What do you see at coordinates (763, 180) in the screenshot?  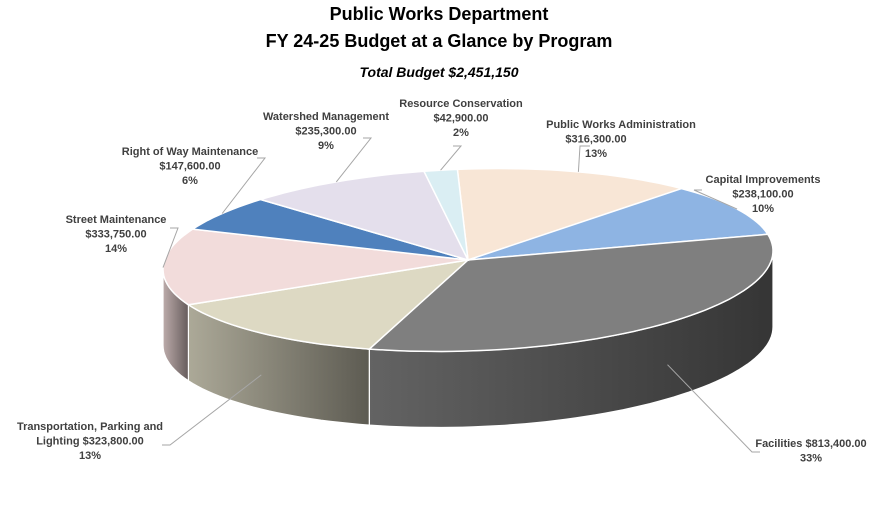 I see `slice-label: Capital Improvements` at bounding box center [763, 180].